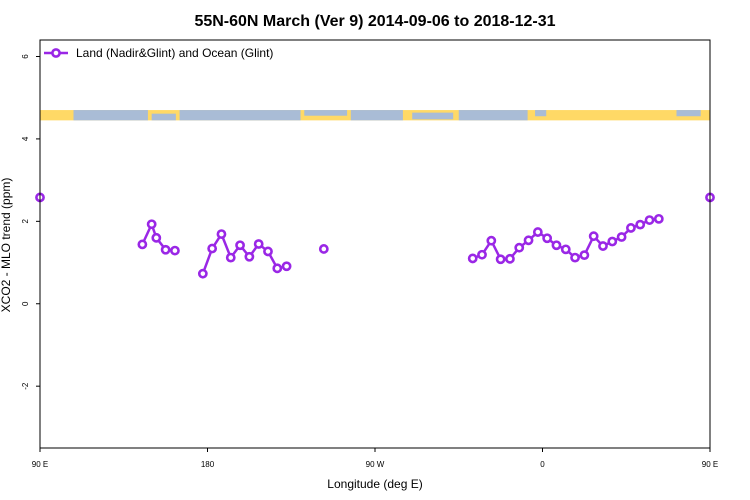  Describe the element at coordinates (25, 303) in the screenshot. I see `y-tick-label: 0` at that location.